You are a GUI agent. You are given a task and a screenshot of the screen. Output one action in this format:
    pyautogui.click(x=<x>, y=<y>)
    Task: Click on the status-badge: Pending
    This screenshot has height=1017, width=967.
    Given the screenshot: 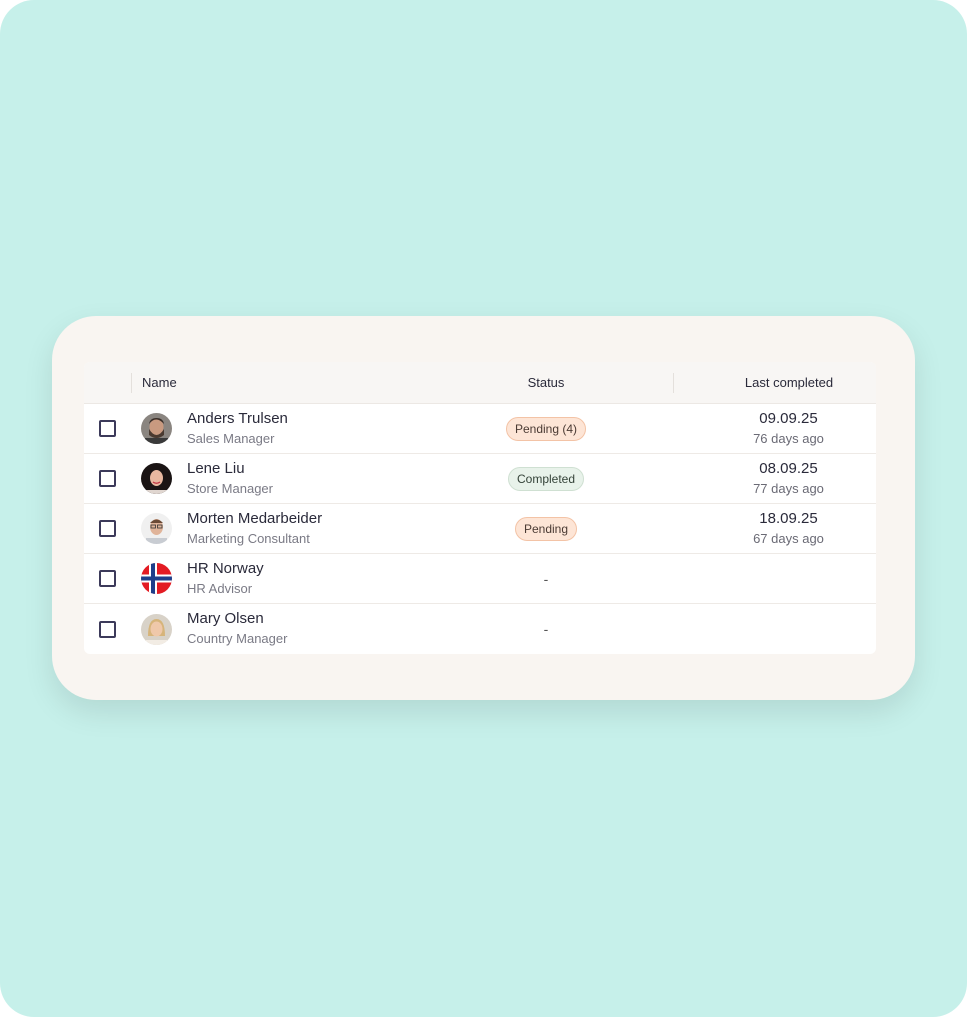 What is the action you would take?
    pyautogui.click(x=546, y=528)
    